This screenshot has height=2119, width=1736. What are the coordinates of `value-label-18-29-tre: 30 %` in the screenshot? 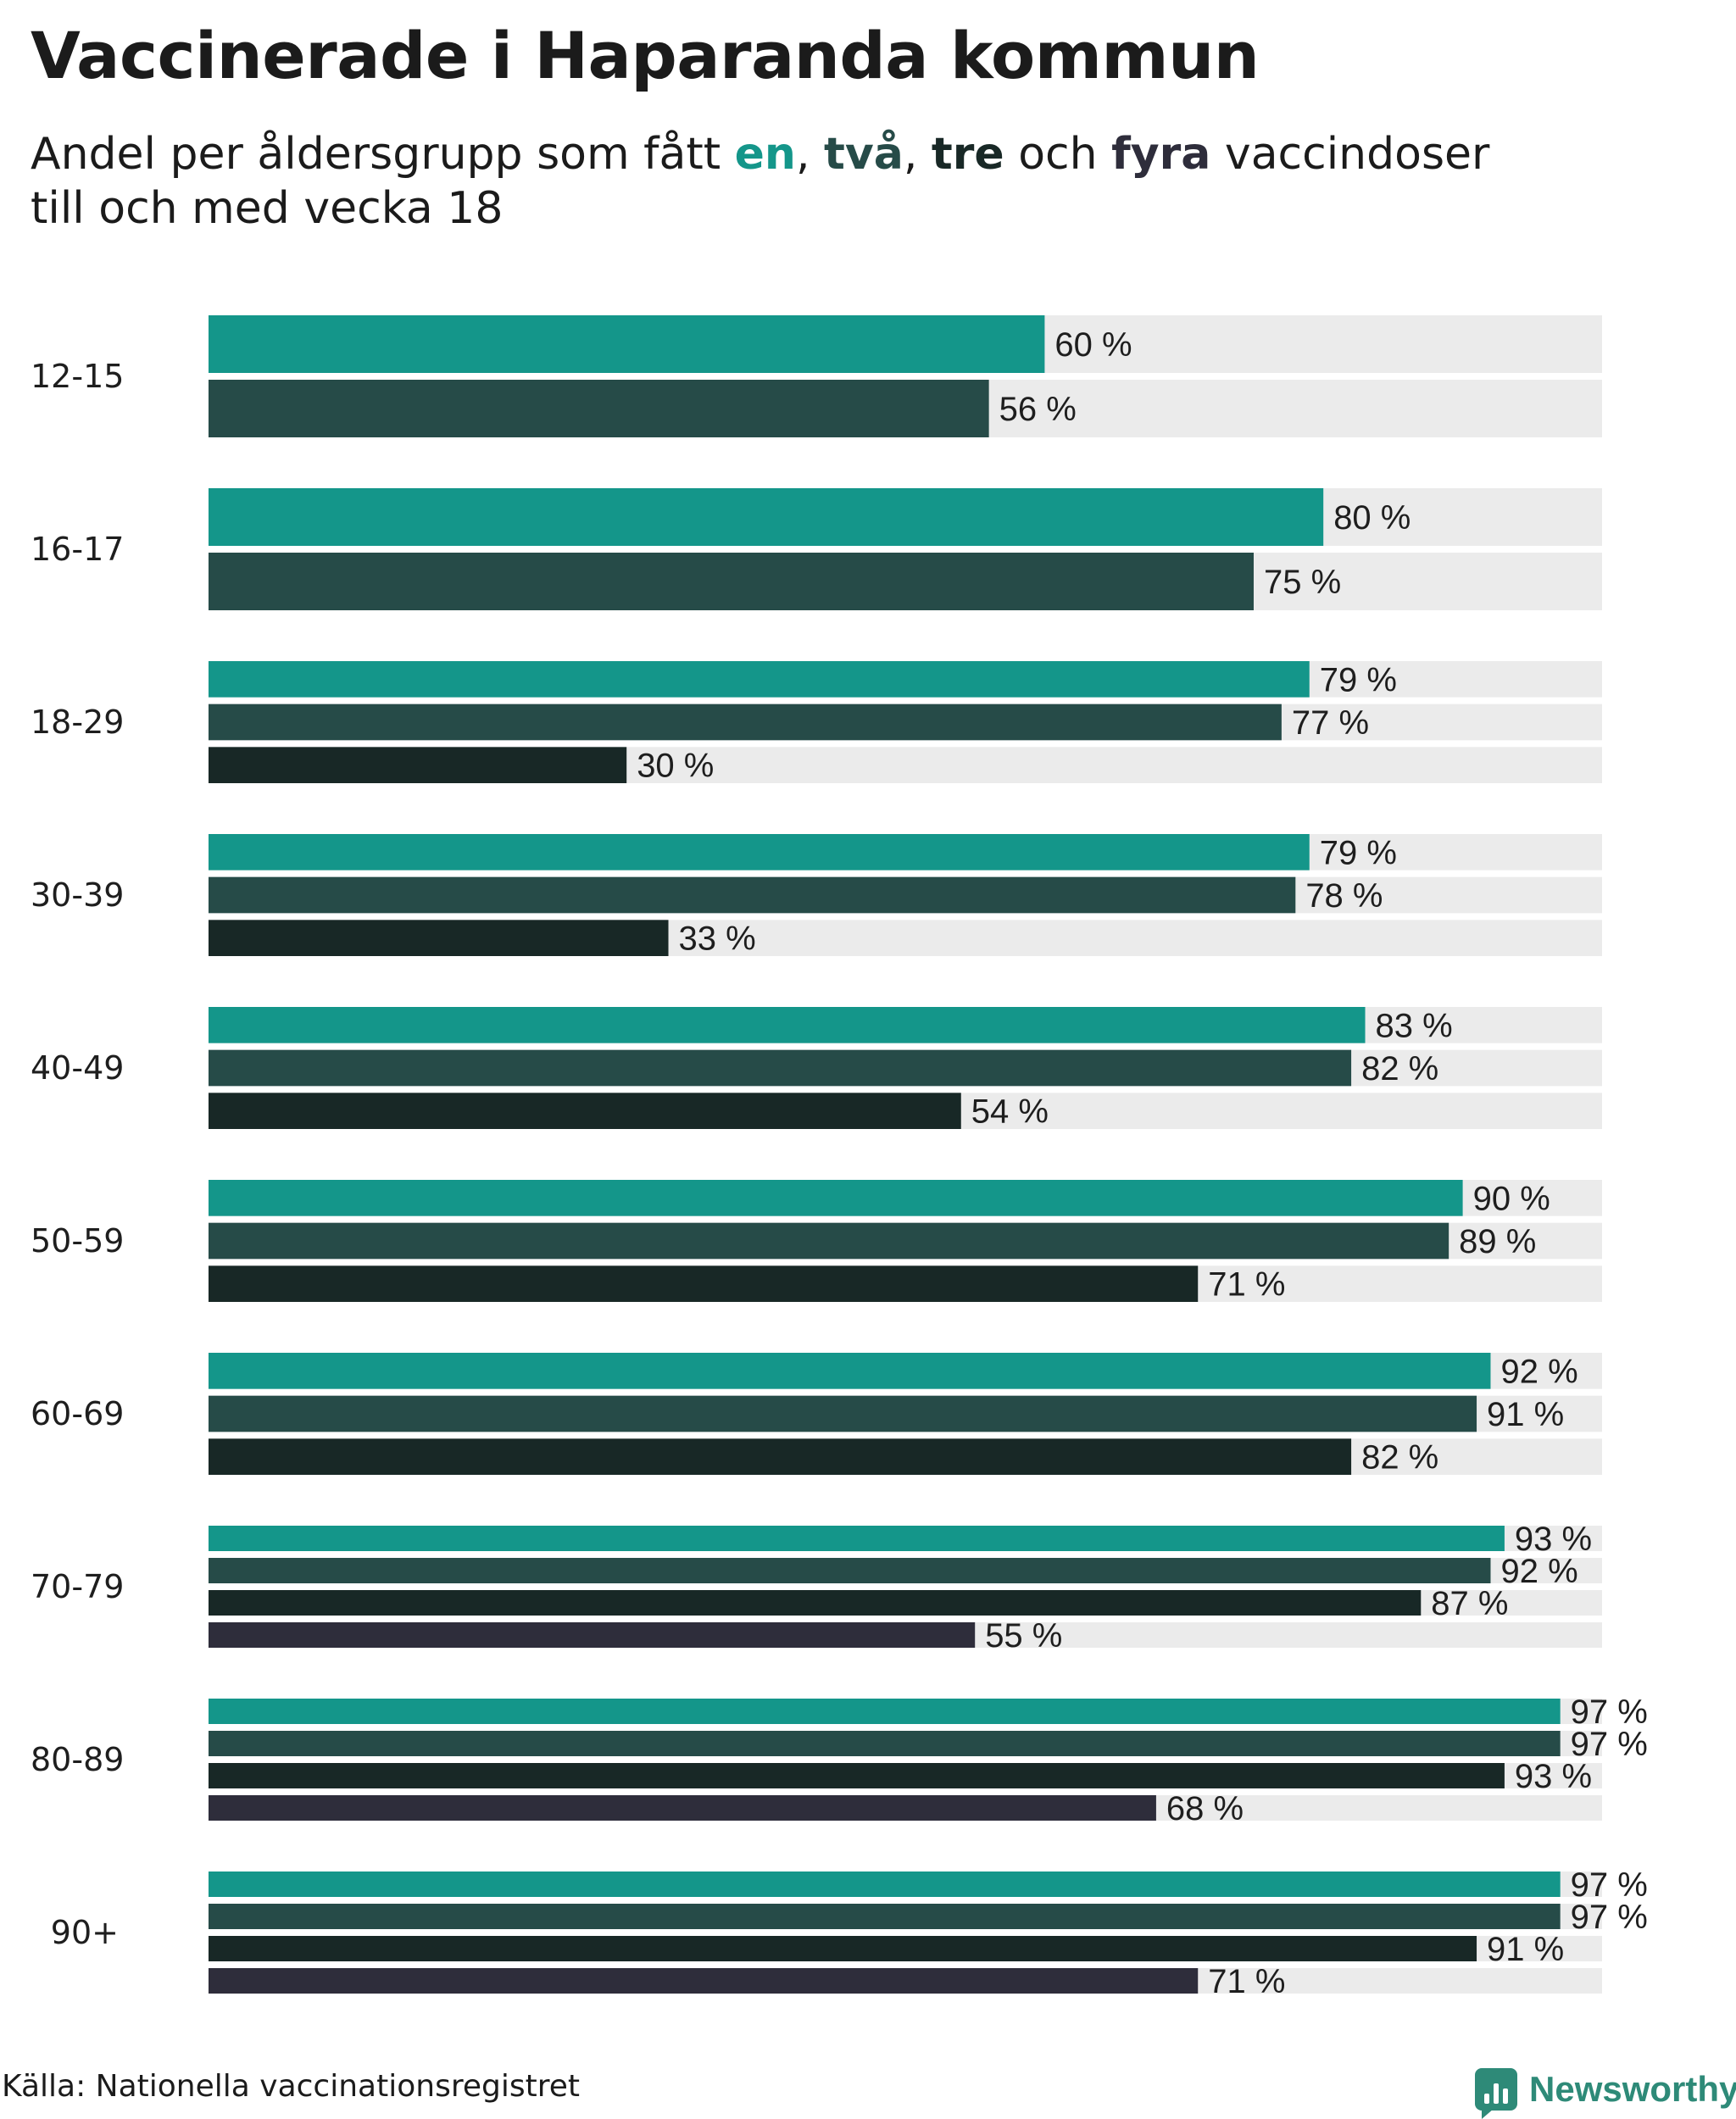 It's located at (675, 766).